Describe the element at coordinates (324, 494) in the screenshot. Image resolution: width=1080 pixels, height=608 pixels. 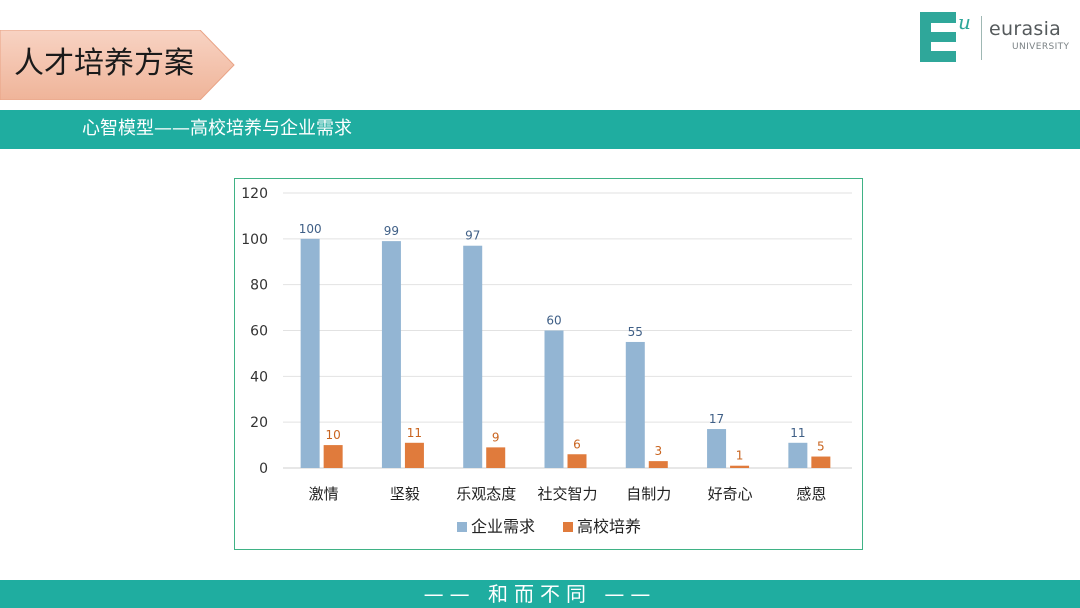
I see `x-tick-label: 激情` at that location.